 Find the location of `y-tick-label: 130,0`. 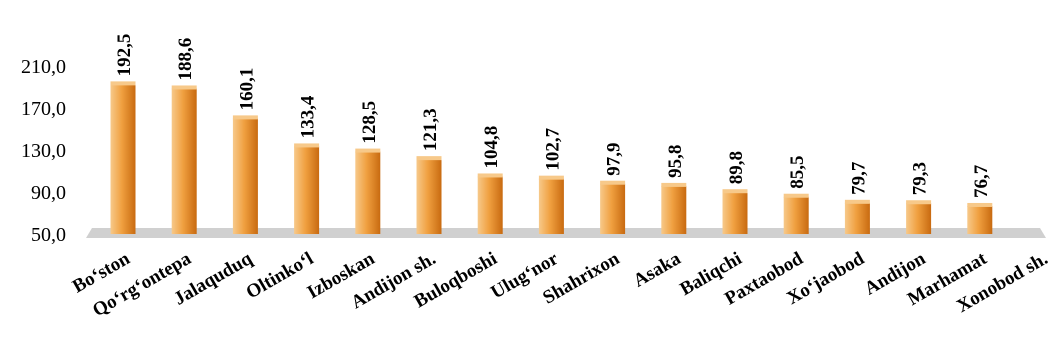

y-tick-label: 130,0 is located at coordinates (43, 151).